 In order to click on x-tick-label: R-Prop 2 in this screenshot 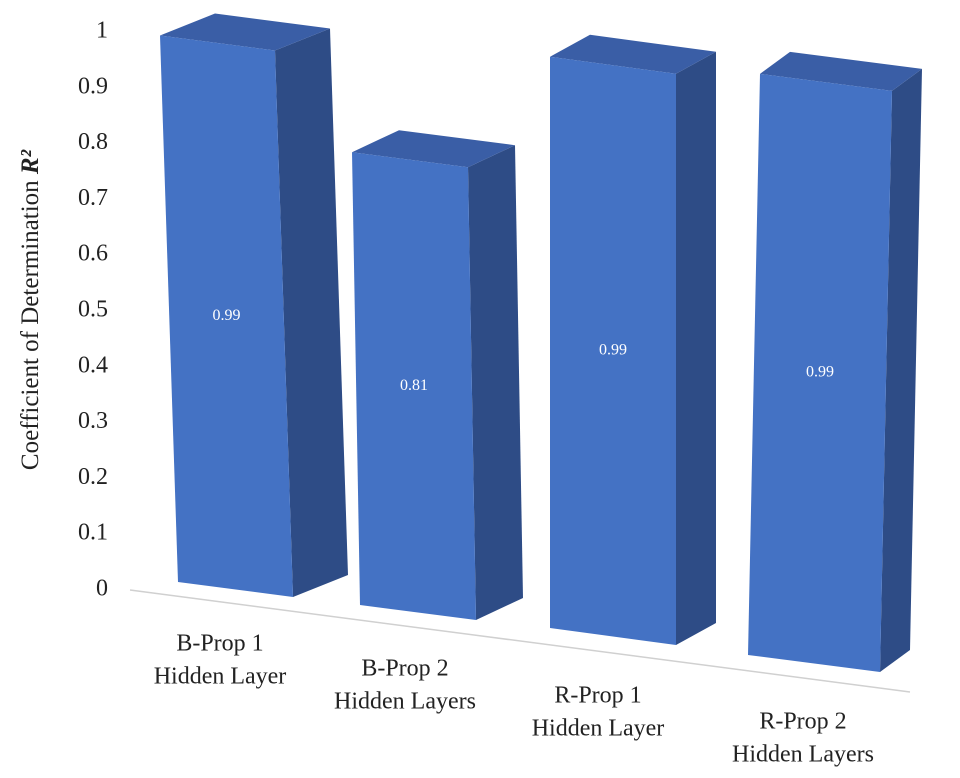, I will do `click(802, 722)`.